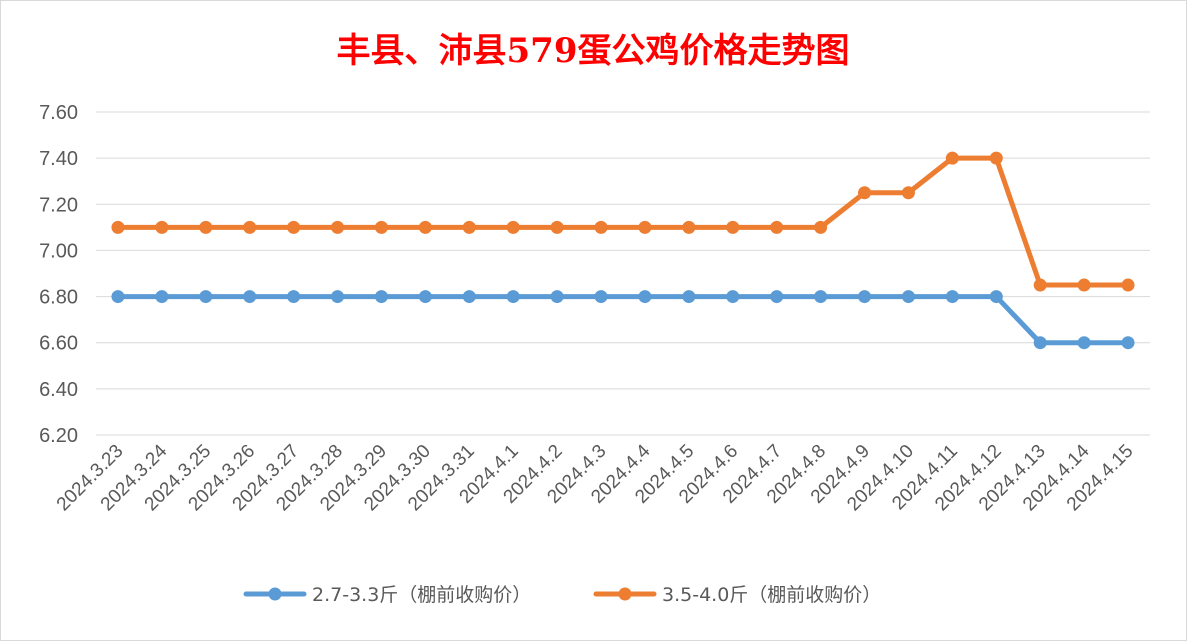 The width and height of the screenshot is (1187, 641). Describe the element at coordinates (58, 298) in the screenshot. I see `y-tick-label: 6.80` at that location.